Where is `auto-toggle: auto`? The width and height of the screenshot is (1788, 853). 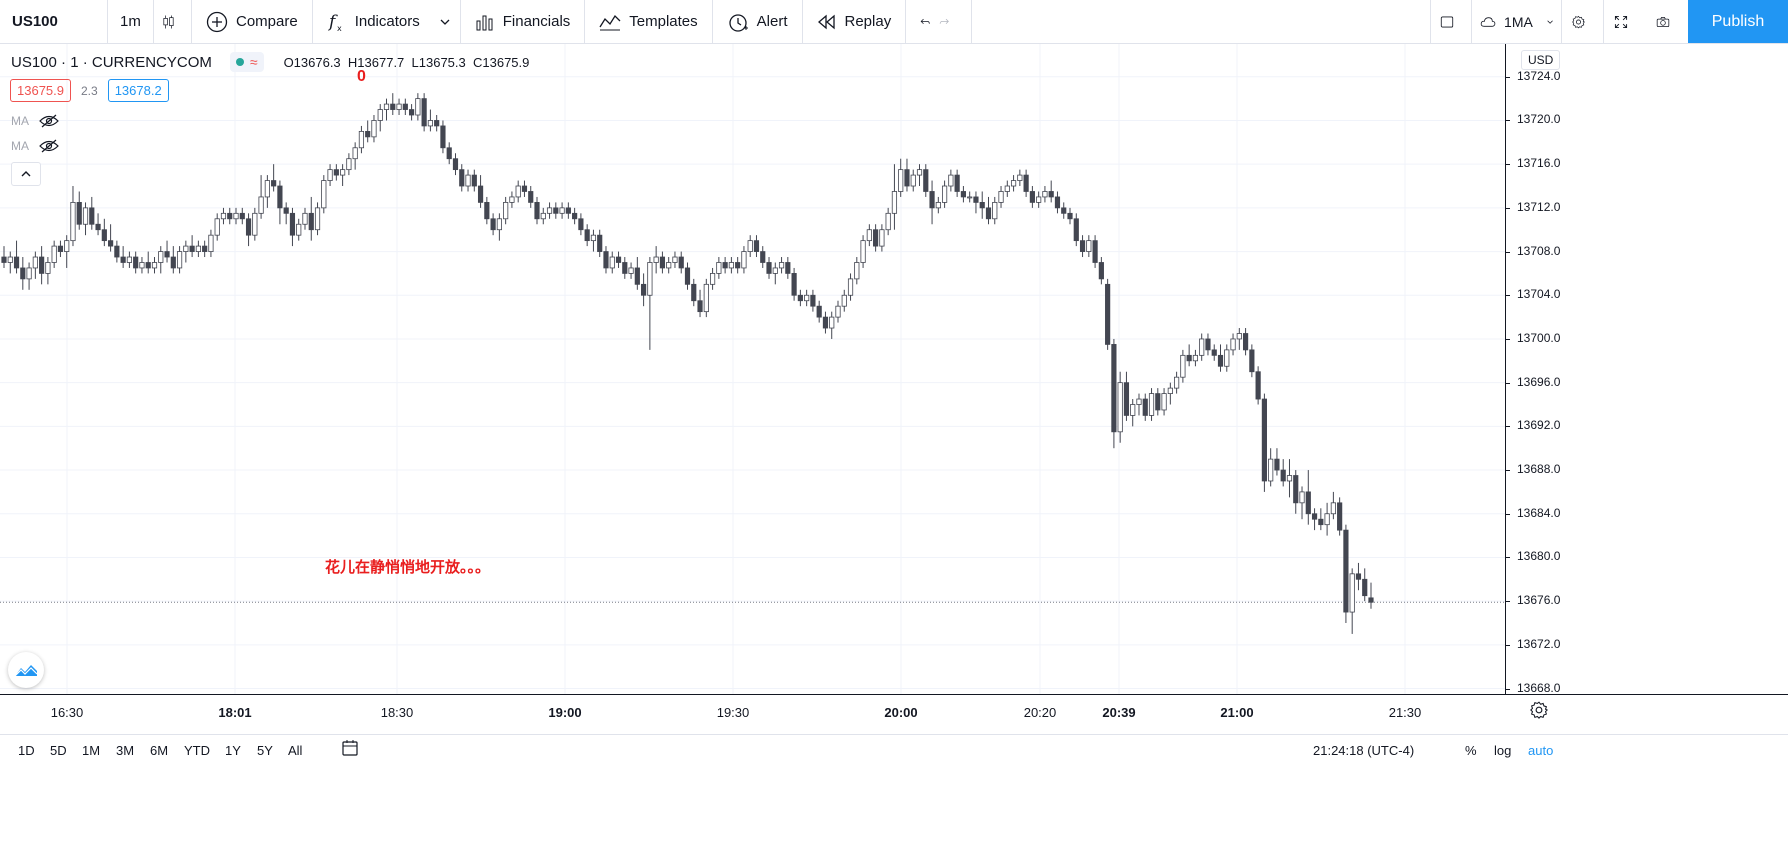
auto-toggle: auto is located at coordinates (1541, 750).